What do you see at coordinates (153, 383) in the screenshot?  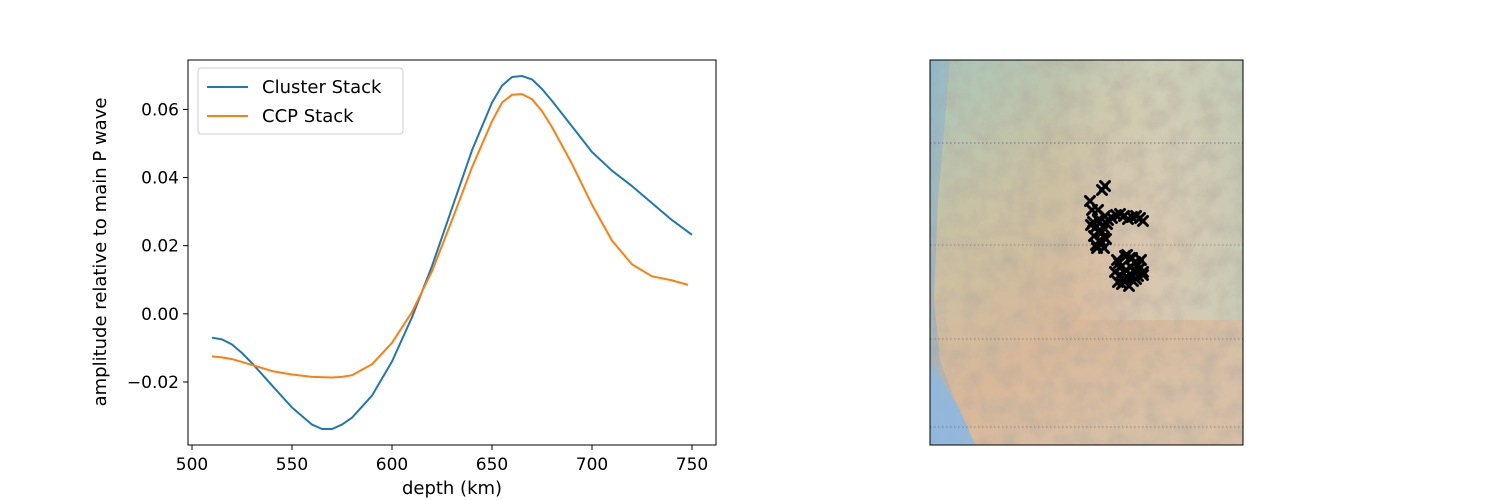 I see `y-tick-label: −0.02` at bounding box center [153, 383].